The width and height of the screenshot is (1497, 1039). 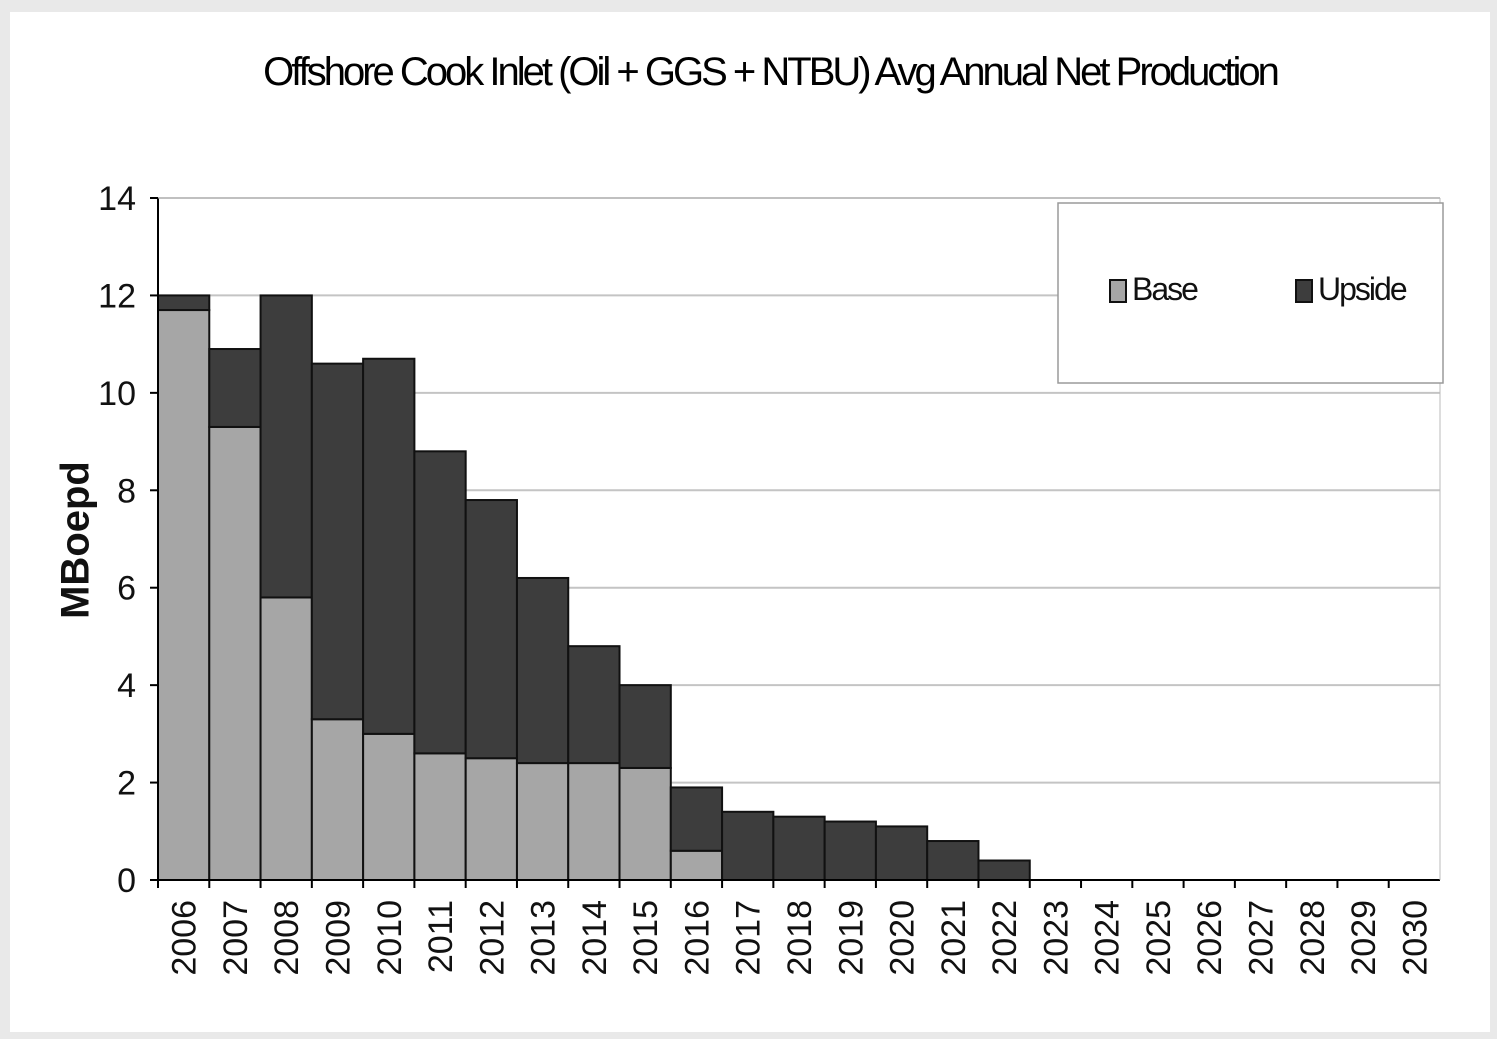 What do you see at coordinates (440, 602) in the screenshot?
I see `bar-upside-2011` at bounding box center [440, 602].